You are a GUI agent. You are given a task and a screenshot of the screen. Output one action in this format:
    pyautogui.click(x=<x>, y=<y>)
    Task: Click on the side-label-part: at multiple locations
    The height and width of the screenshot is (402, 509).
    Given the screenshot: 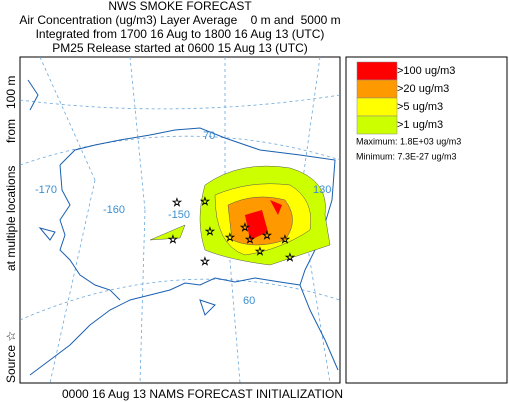 What is the action you would take?
    pyautogui.click(x=11, y=218)
    